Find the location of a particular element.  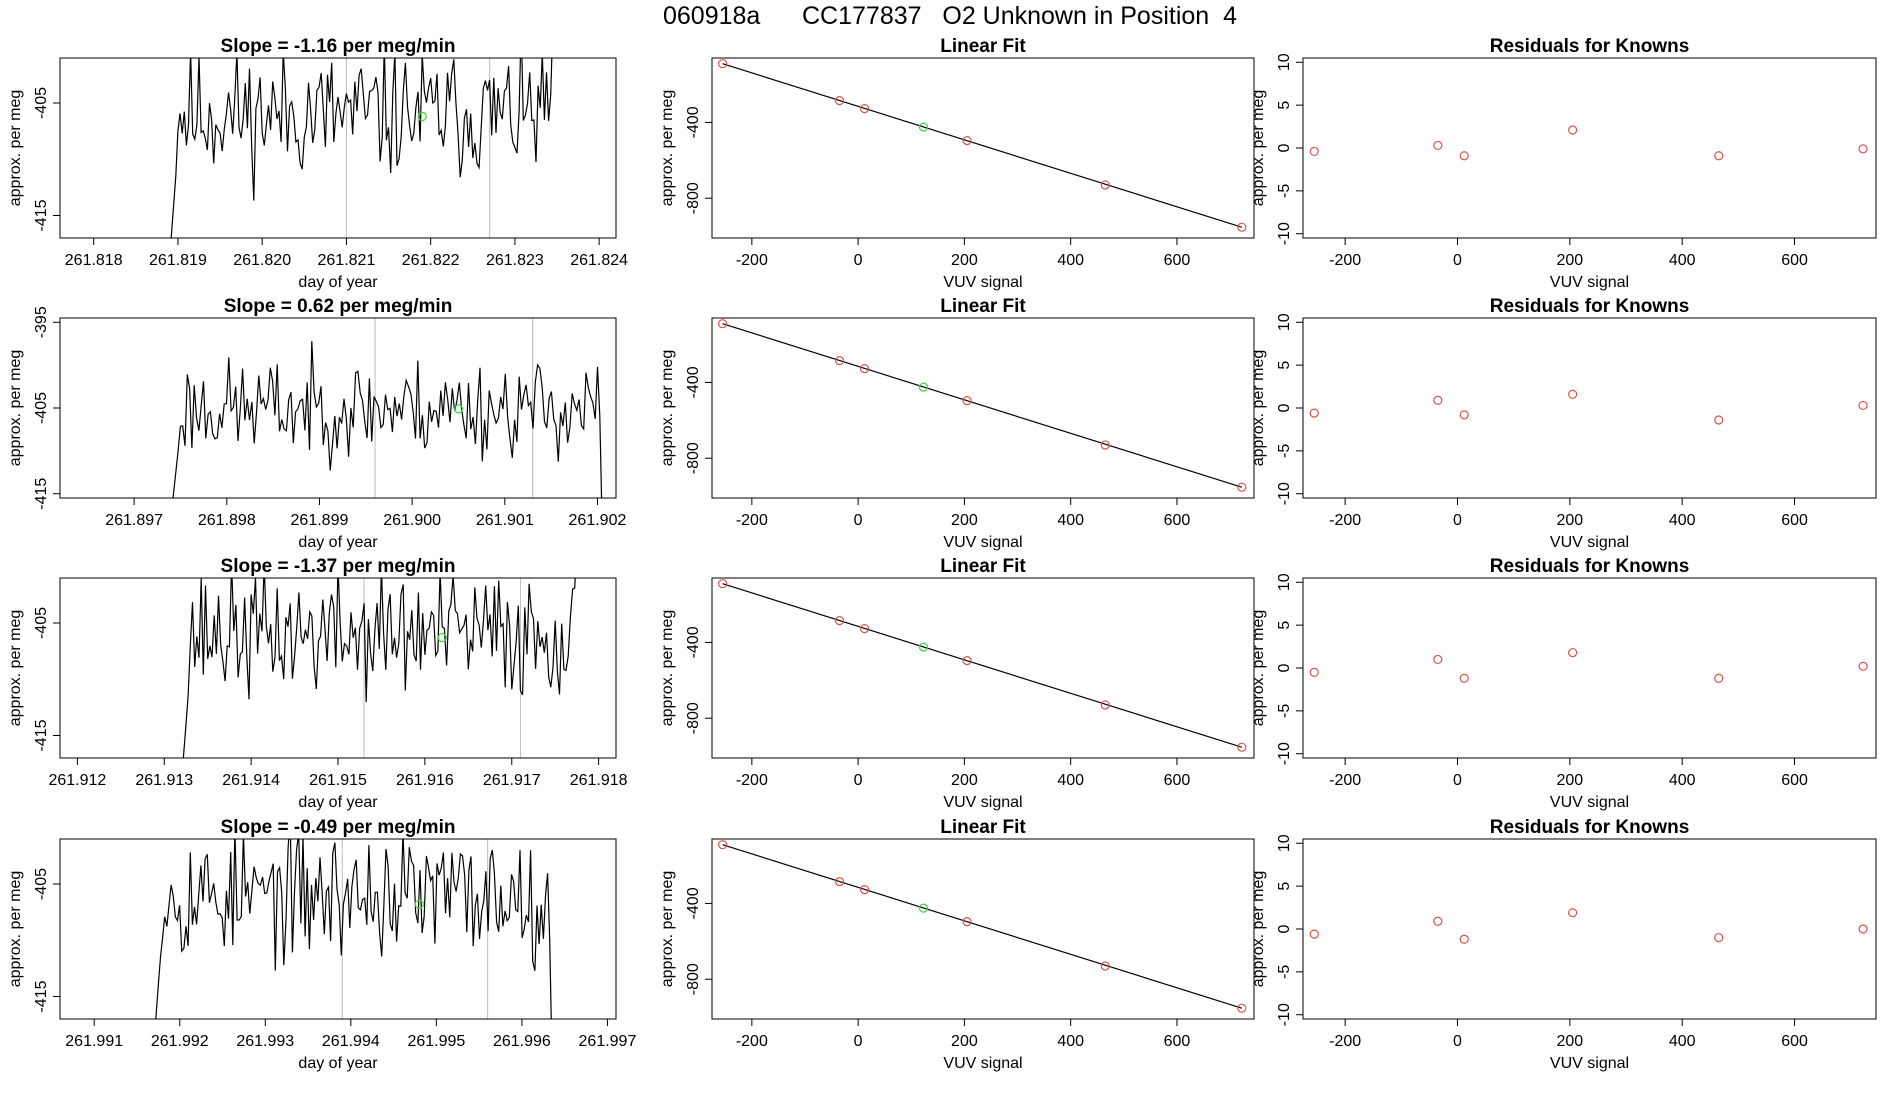

plot-title: Slope = -1.37 per meg/min is located at coordinates (338, 566).